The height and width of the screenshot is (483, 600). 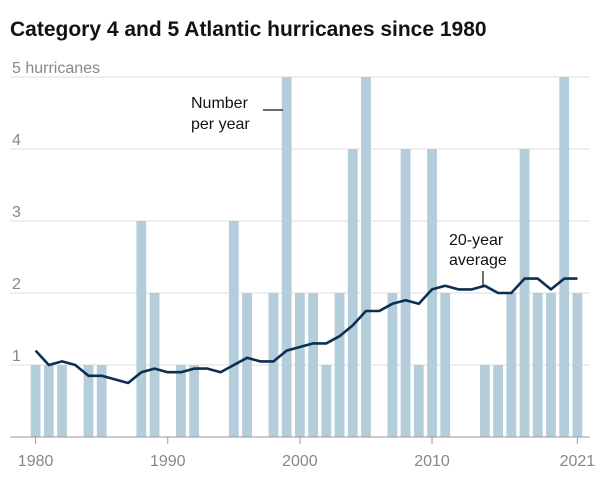 What do you see at coordinates (16, 284) in the screenshot?
I see `y-tick-label: 2` at bounding box center [16, 284].